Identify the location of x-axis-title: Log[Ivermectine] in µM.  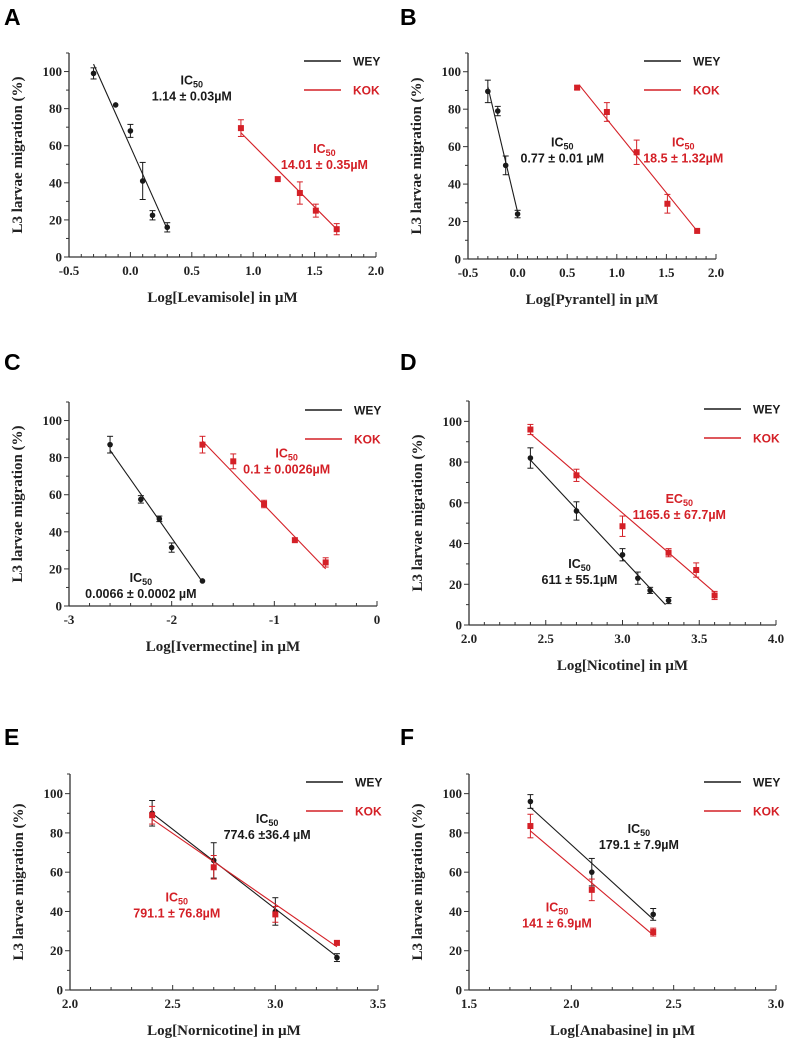
(223, 647).